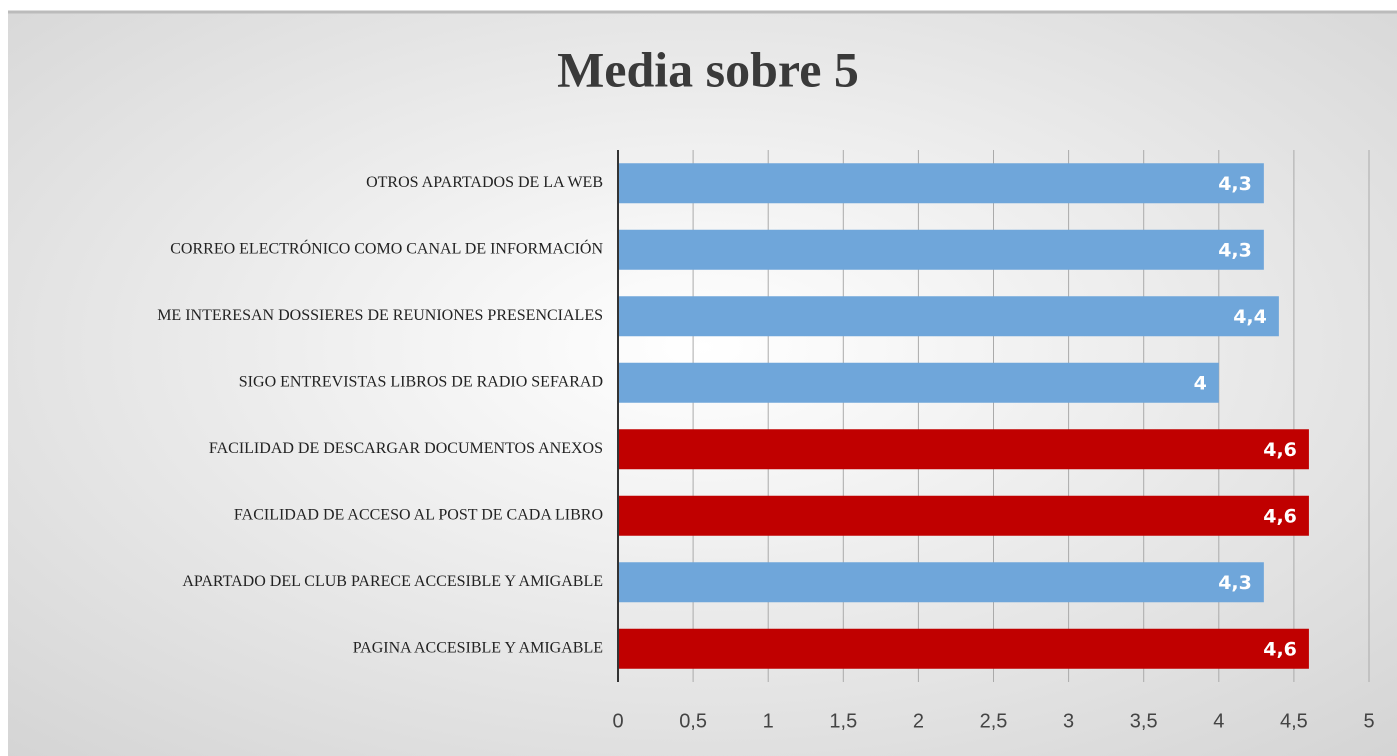 The height and width of the screenshot is (756, 1397). What do you see at coordinates (708, 69) in the screenshot?
I see `chart-title: Media sobre 5` at bounding box center [708, 69].